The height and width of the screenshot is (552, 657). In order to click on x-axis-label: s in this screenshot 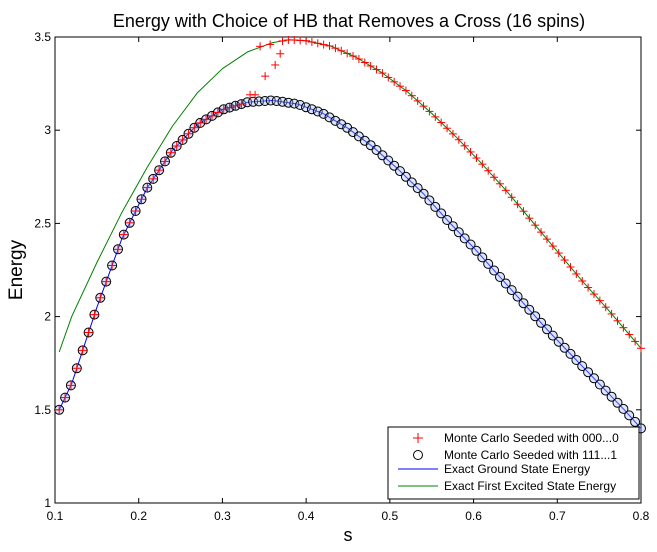, I will do `click(348, 535)`.